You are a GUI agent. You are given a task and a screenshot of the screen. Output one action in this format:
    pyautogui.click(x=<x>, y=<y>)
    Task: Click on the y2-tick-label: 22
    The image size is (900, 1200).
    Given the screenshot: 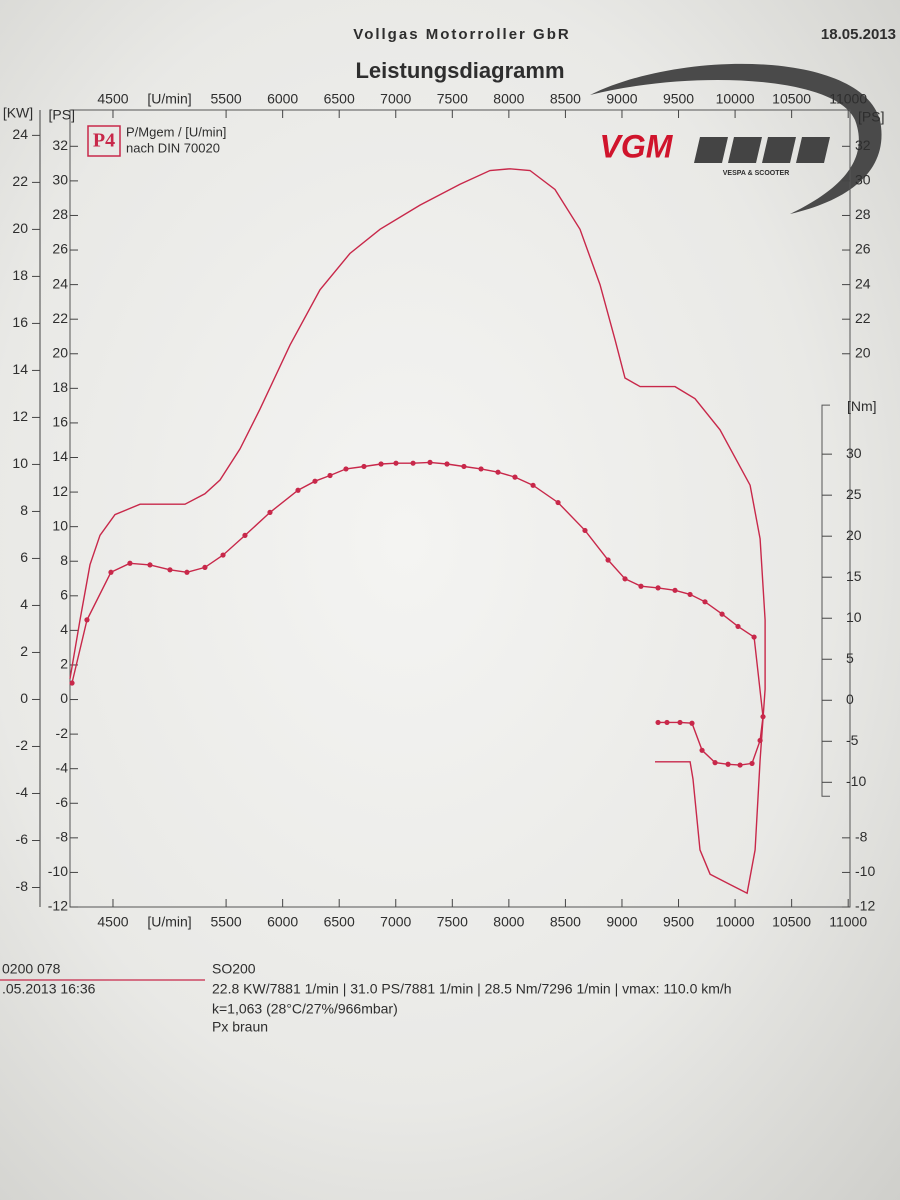 What is the action you would take?
    pyautogui.click(x=863, y=318)
    